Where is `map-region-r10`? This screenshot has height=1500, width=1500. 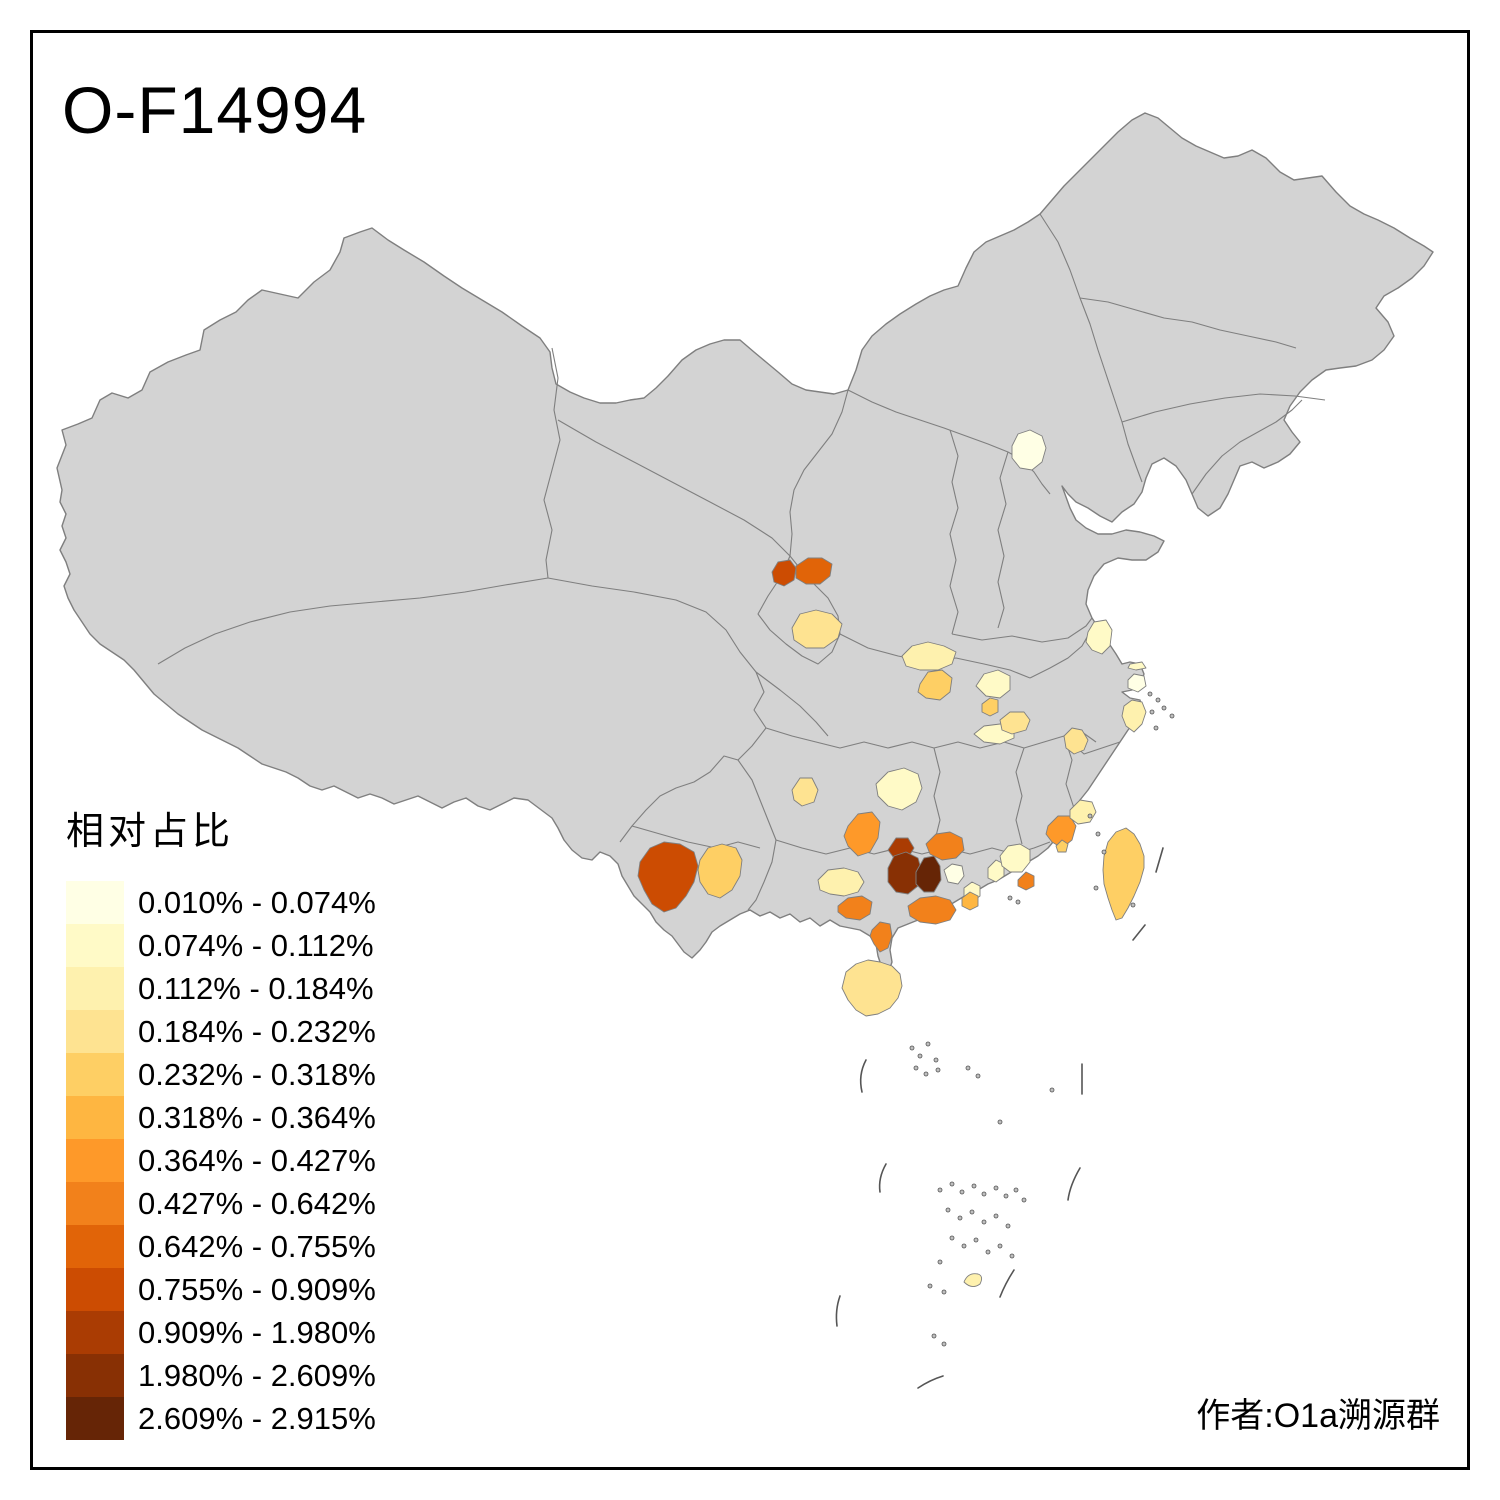
map-region-r10 is located at coordinates (1015, 723).